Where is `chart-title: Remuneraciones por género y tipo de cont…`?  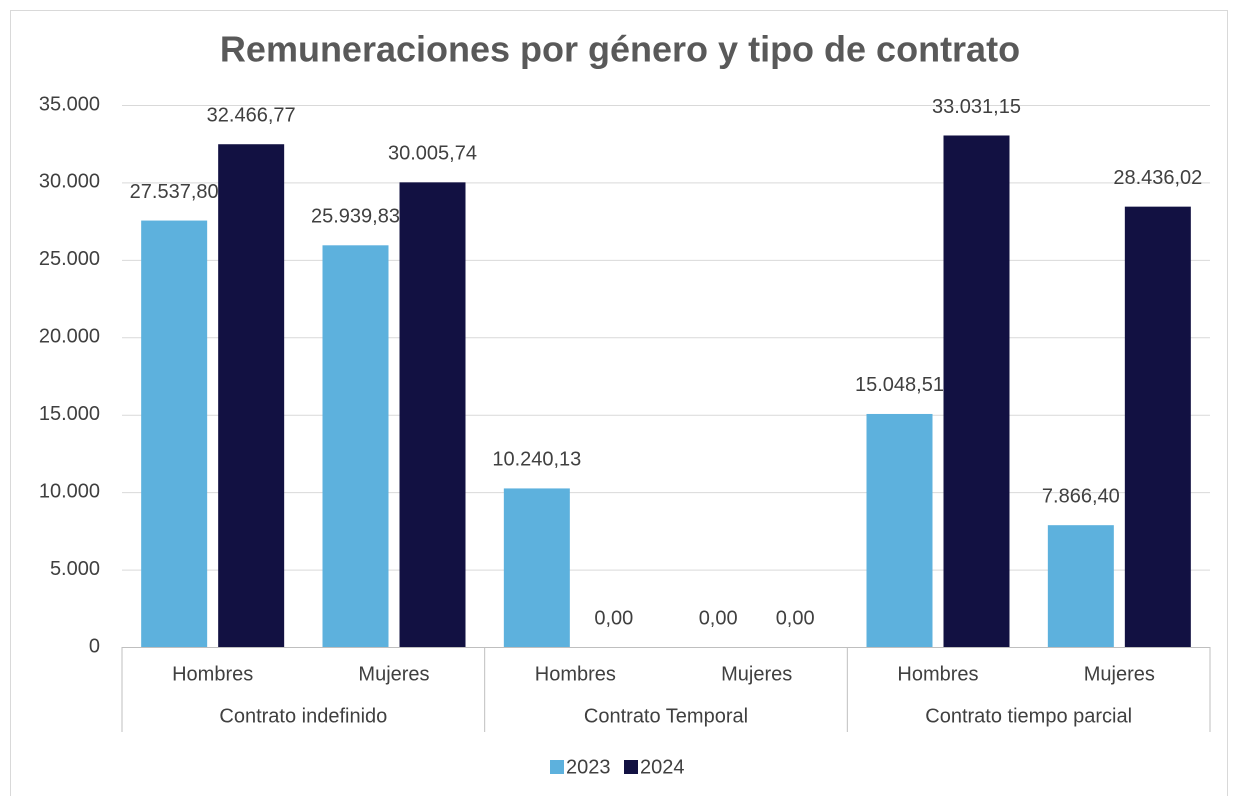 chart-title: Remuneraciones por género y tipo de cont… is located at coordinates (620, 49).